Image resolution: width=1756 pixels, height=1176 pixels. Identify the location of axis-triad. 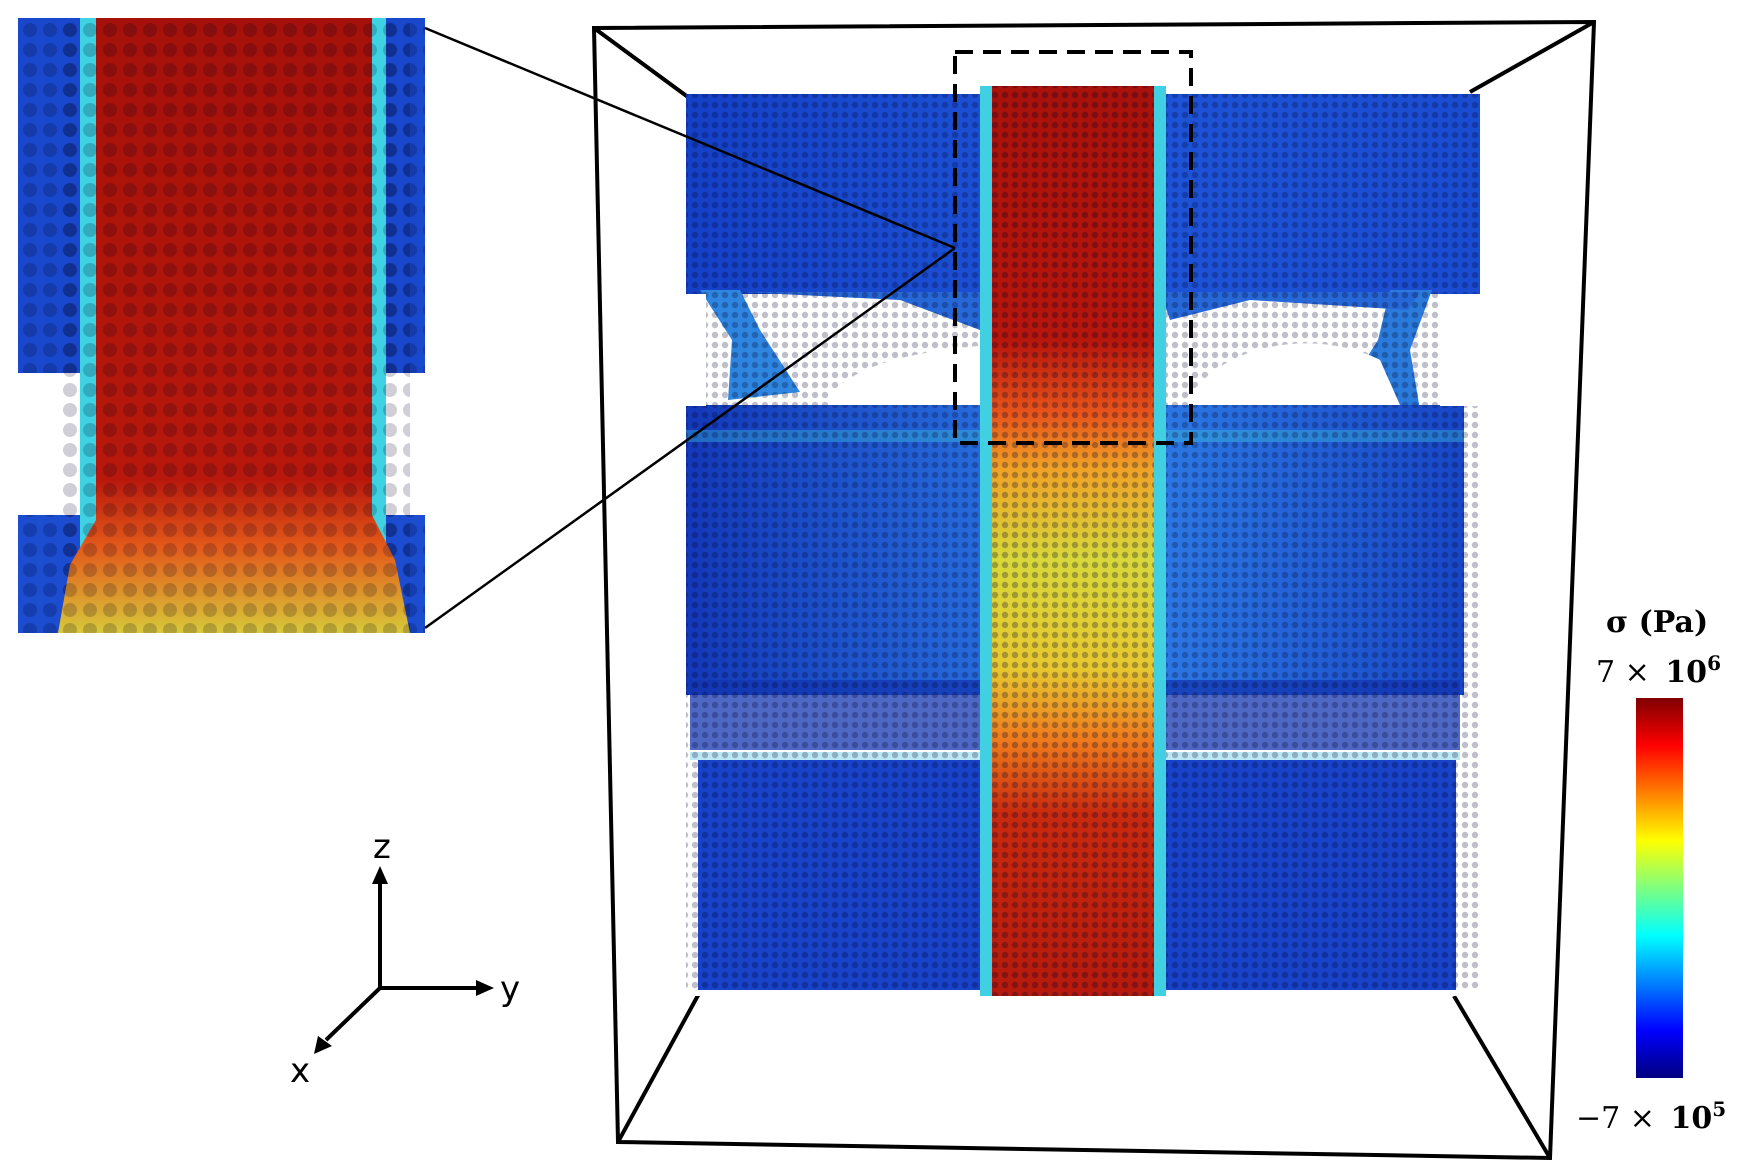
(404, 960).